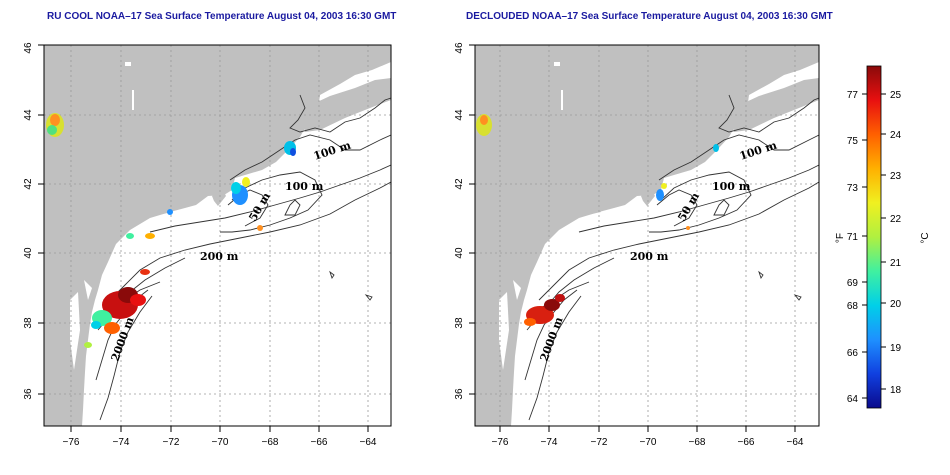 The height and width of the screenshot is (475, 950). What do you see at coordinates (332, 151) in the screenshot?
I see `left-contour-label-100m-north: 100 m` at bounding box center [332, 151].